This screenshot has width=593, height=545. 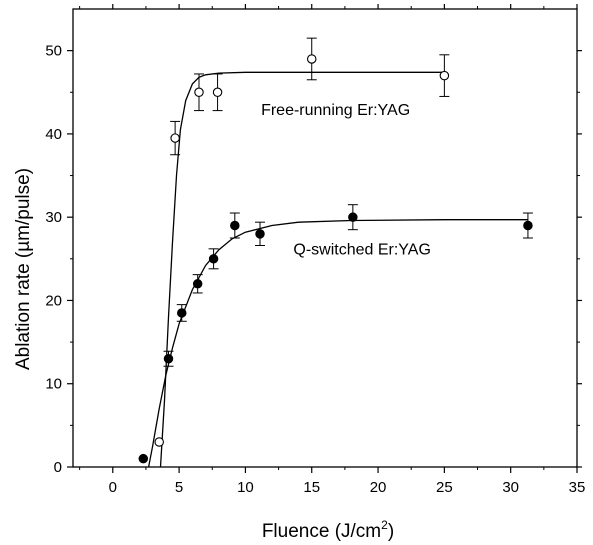 What do you see at coordinates (53, 51) in the screenshot?
I see `y-tick-label: 50` at bounding box center [53, 51].